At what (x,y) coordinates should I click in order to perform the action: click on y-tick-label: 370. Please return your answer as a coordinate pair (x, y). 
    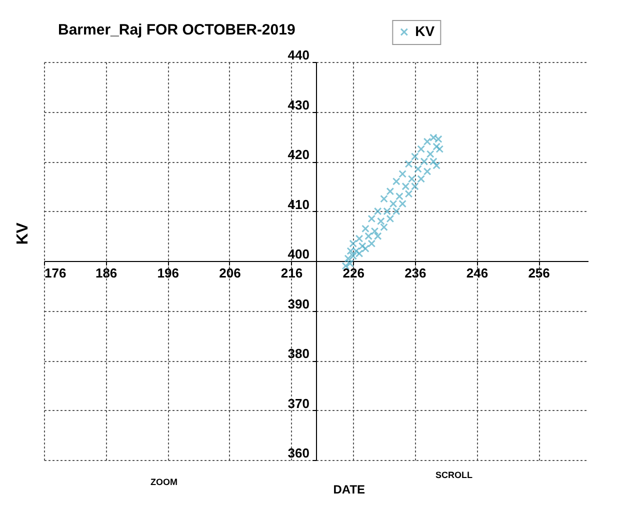
    Looking at the image, I should click on (299, 403).